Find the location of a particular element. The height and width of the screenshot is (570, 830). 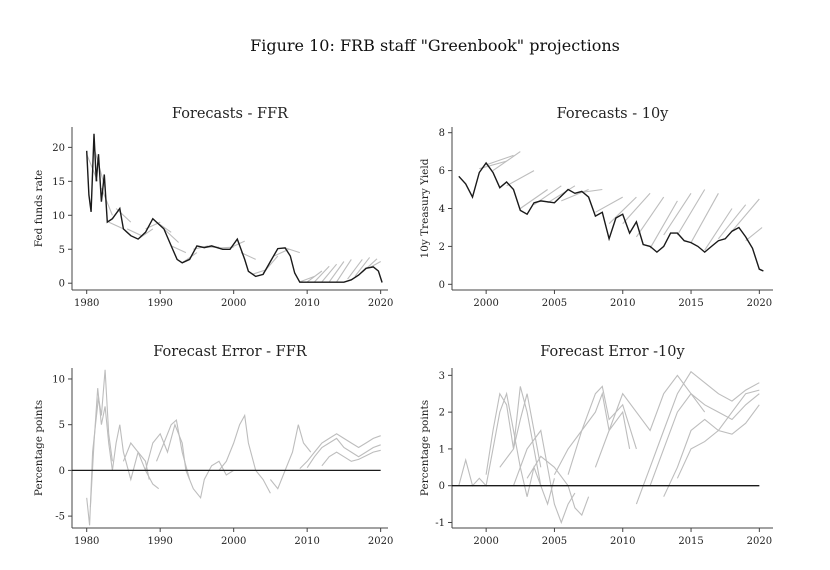

y-tick-label: 8 is located at coordinates (442, 133).